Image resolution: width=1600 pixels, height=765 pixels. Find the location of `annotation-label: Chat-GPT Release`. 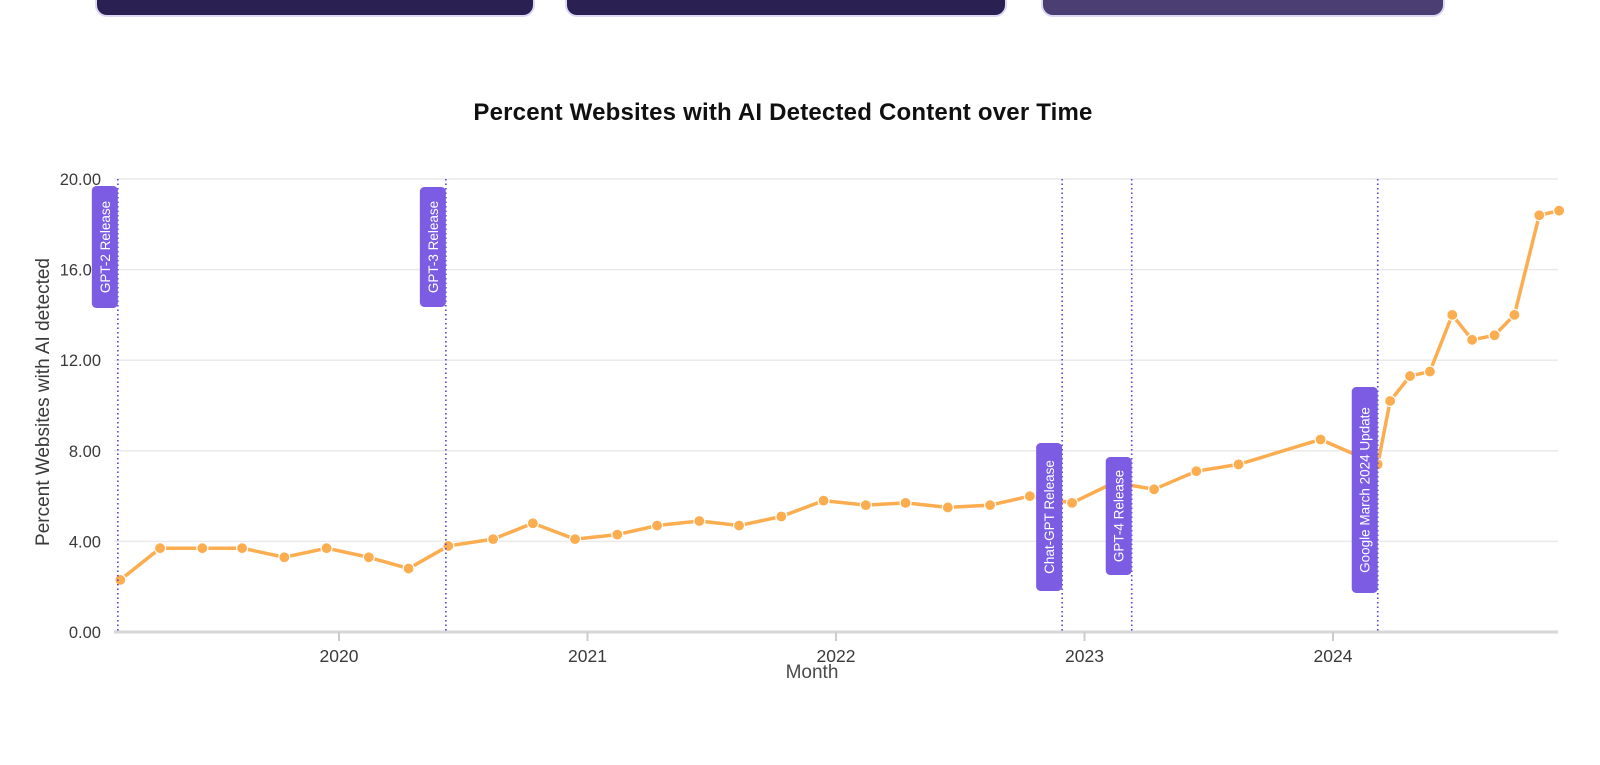

annotation-label: Chat-GPT Release is located at coordinates (1049, 517).